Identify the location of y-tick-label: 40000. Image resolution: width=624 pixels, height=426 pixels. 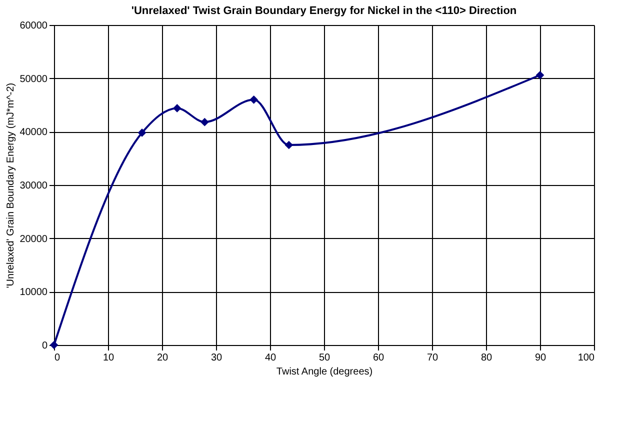
(34, 132).